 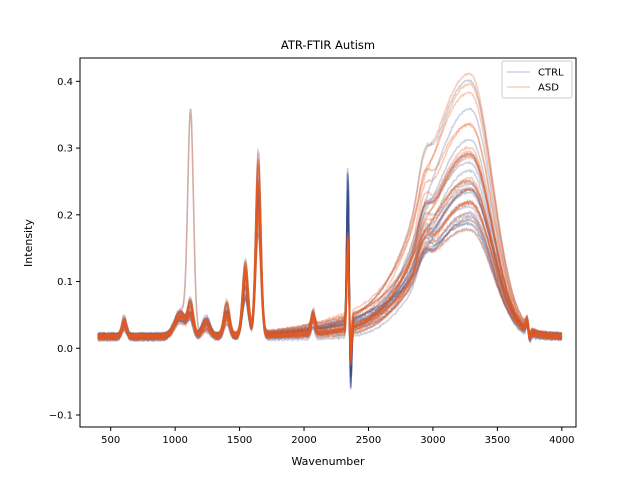 I want to click on legend-label-ctrl: CTRL, so click(x=551, y=73).